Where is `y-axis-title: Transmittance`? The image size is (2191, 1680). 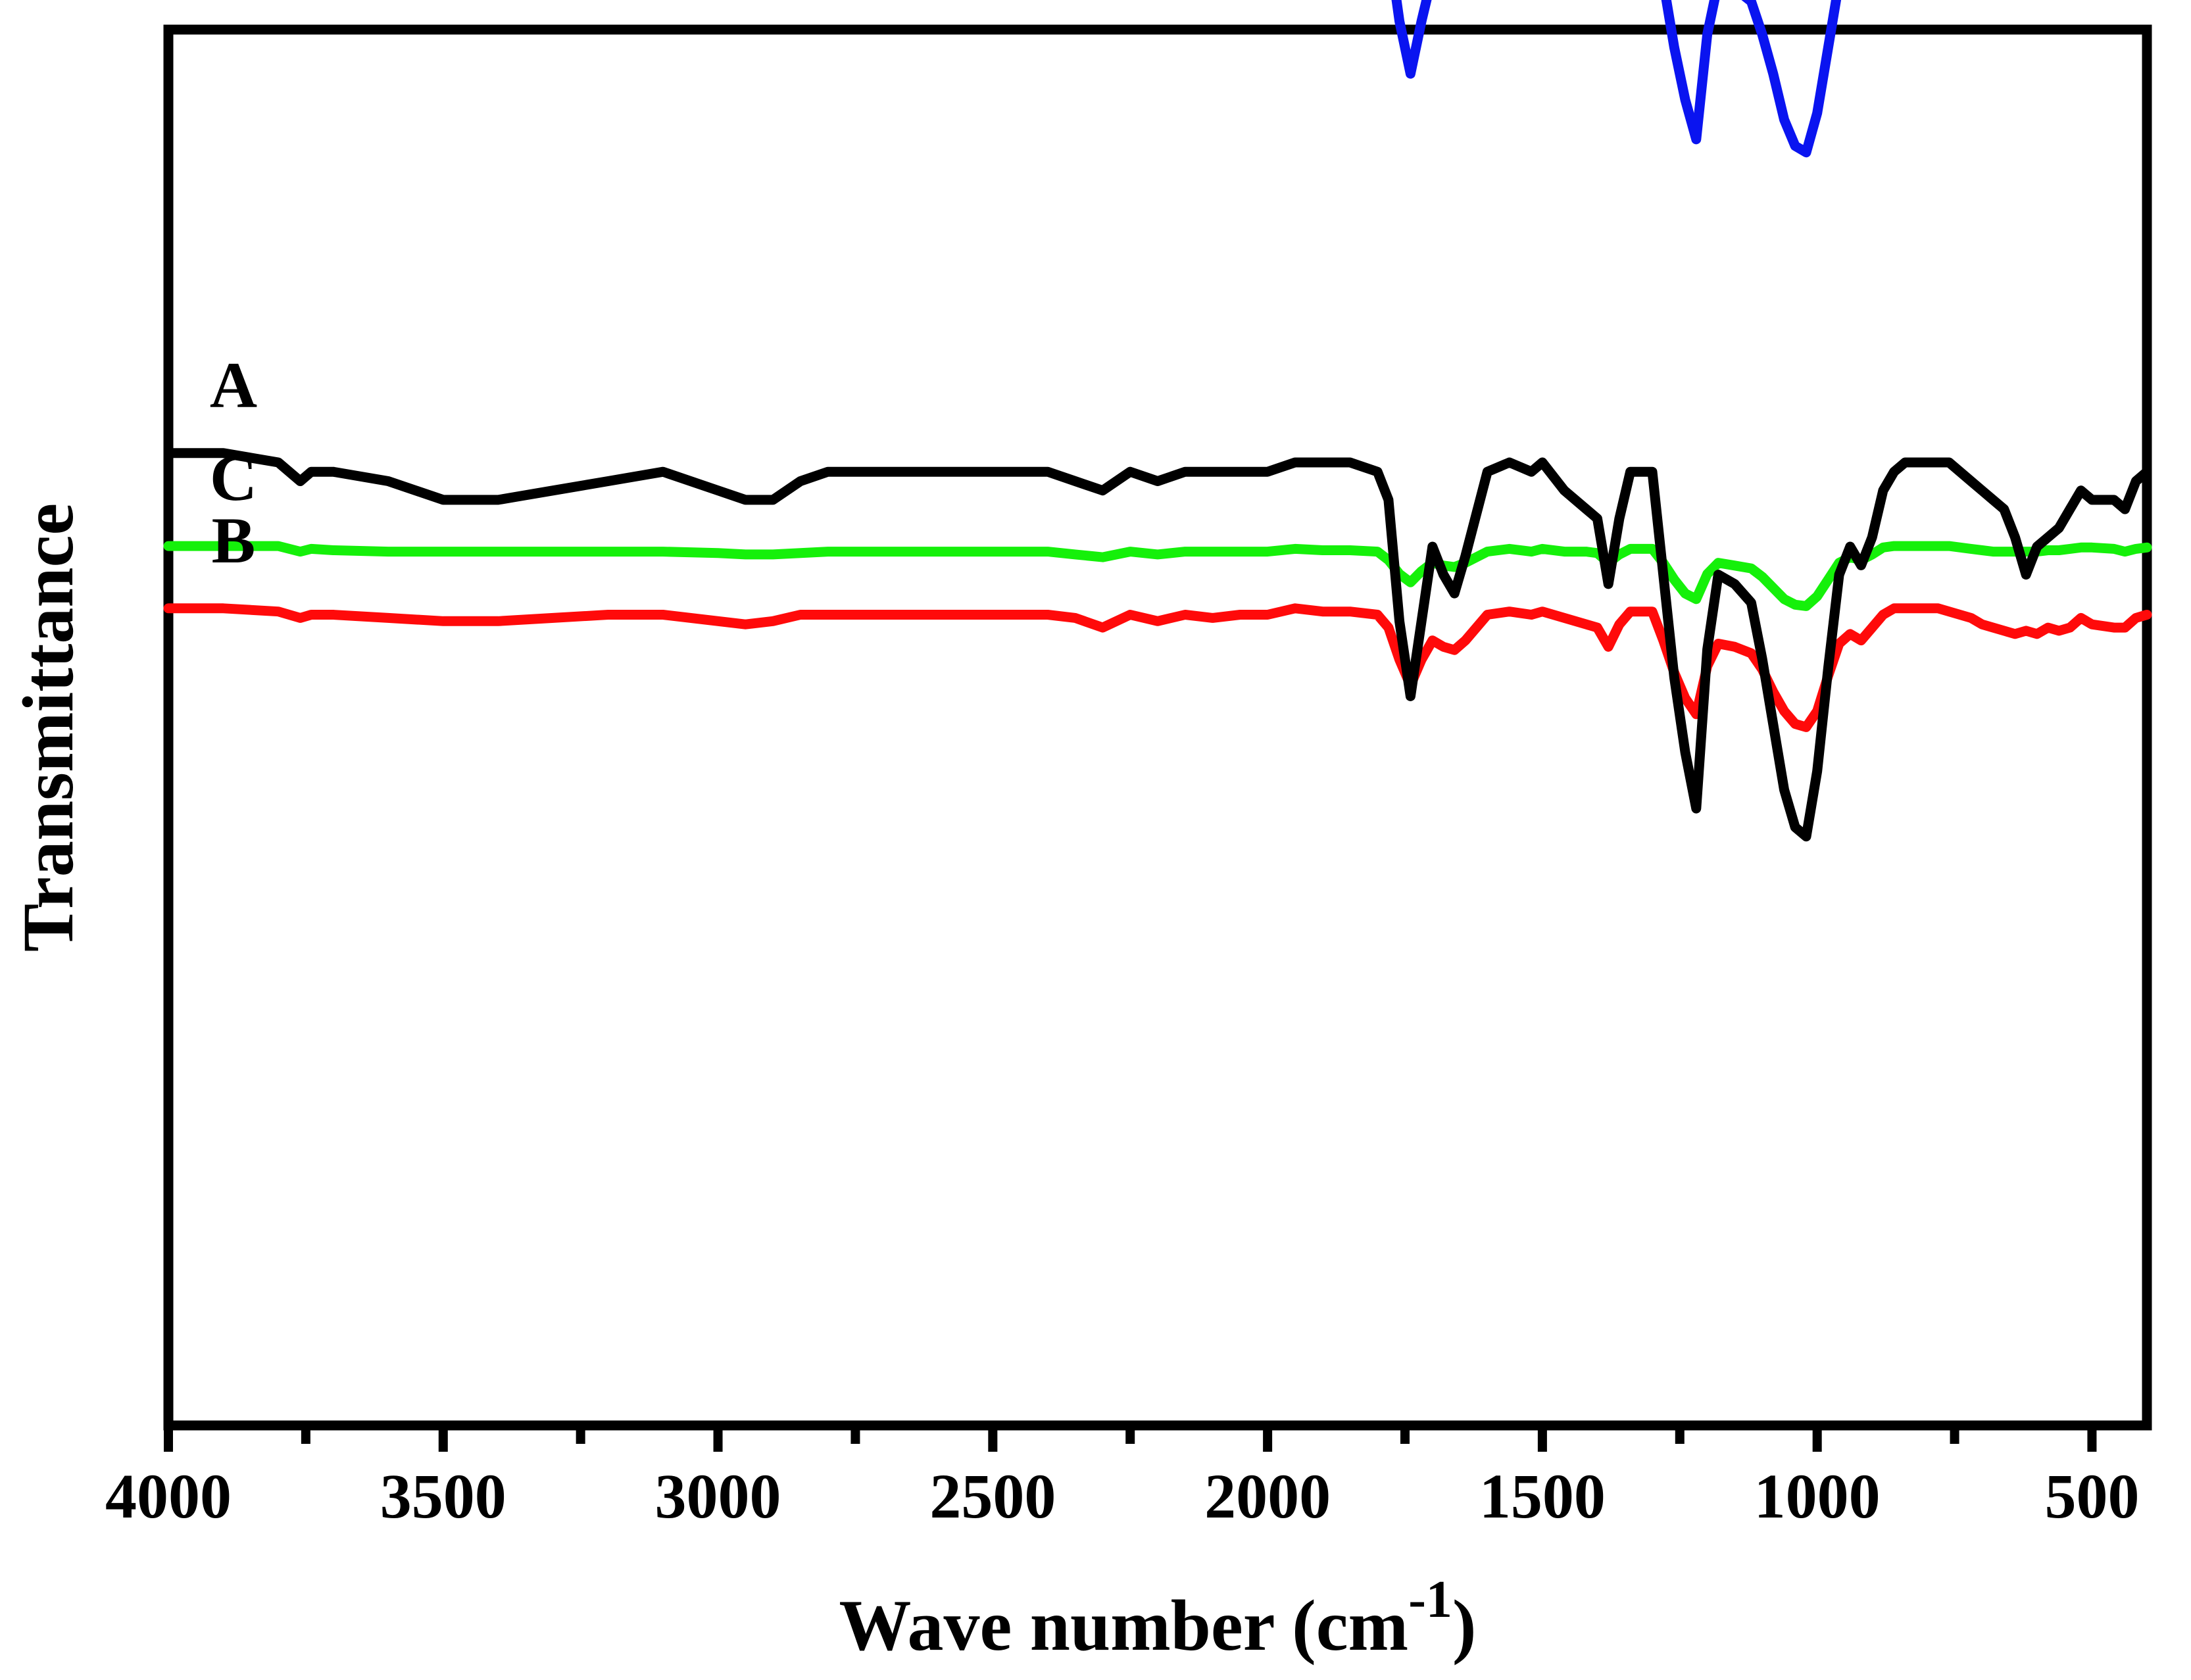 y-axis-title: Transmittance is located at coordinates (48, 727).